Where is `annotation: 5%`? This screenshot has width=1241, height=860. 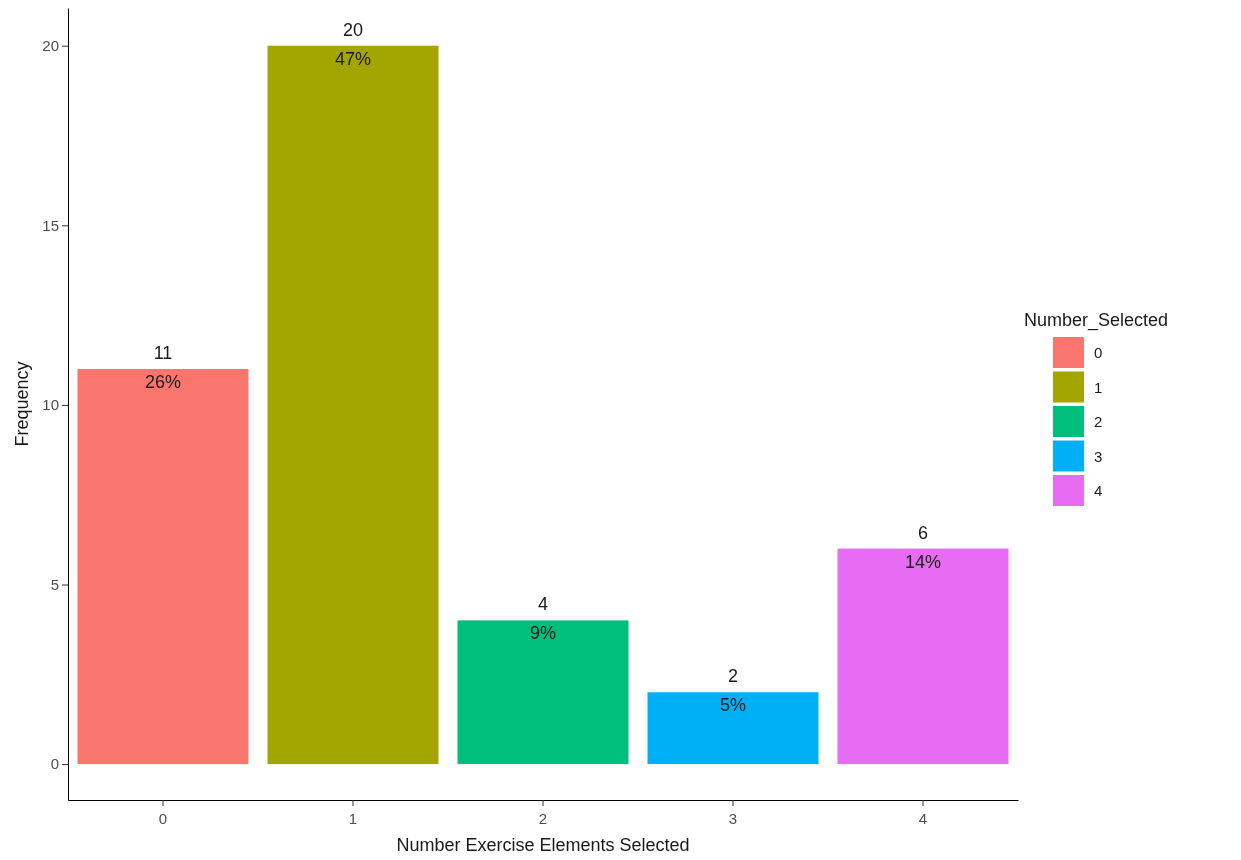
annotation: 5% is located at coordinates (733, 705).